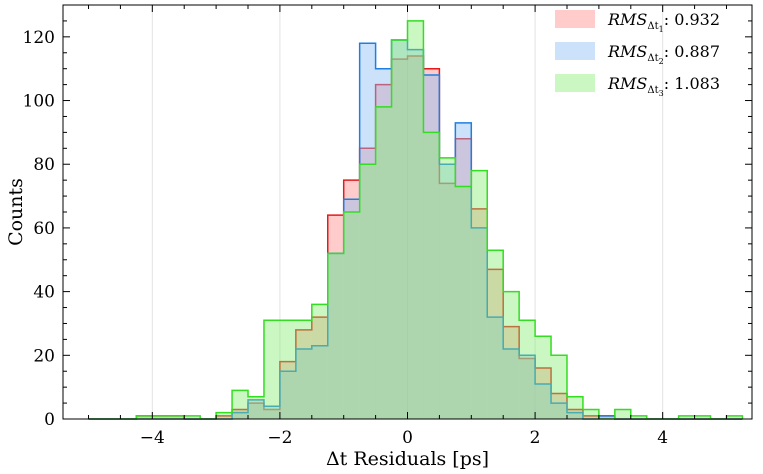 The height and width of the screenshot is (474, 763). Describe the element at coordinates (44, 229) in the screenshot. I see `y-tick-label: 60` at that location.